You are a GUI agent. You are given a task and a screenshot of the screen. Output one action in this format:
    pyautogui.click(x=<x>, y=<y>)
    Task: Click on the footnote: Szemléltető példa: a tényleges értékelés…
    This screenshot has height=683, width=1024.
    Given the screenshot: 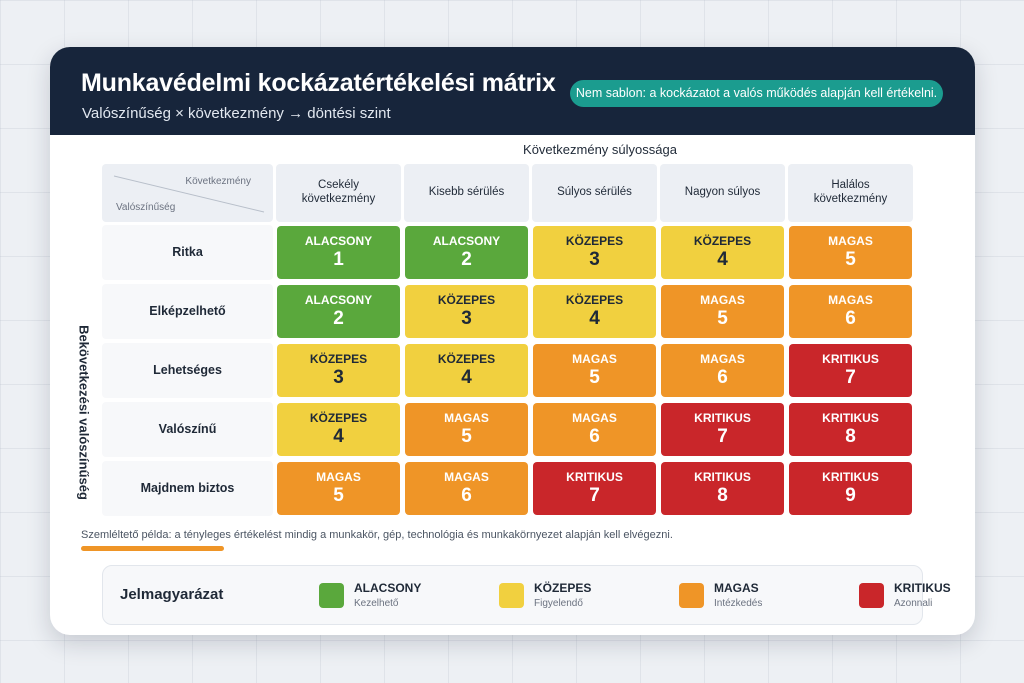 What is the action you would take?
    pyautogui.click(x=377, y=535)
    